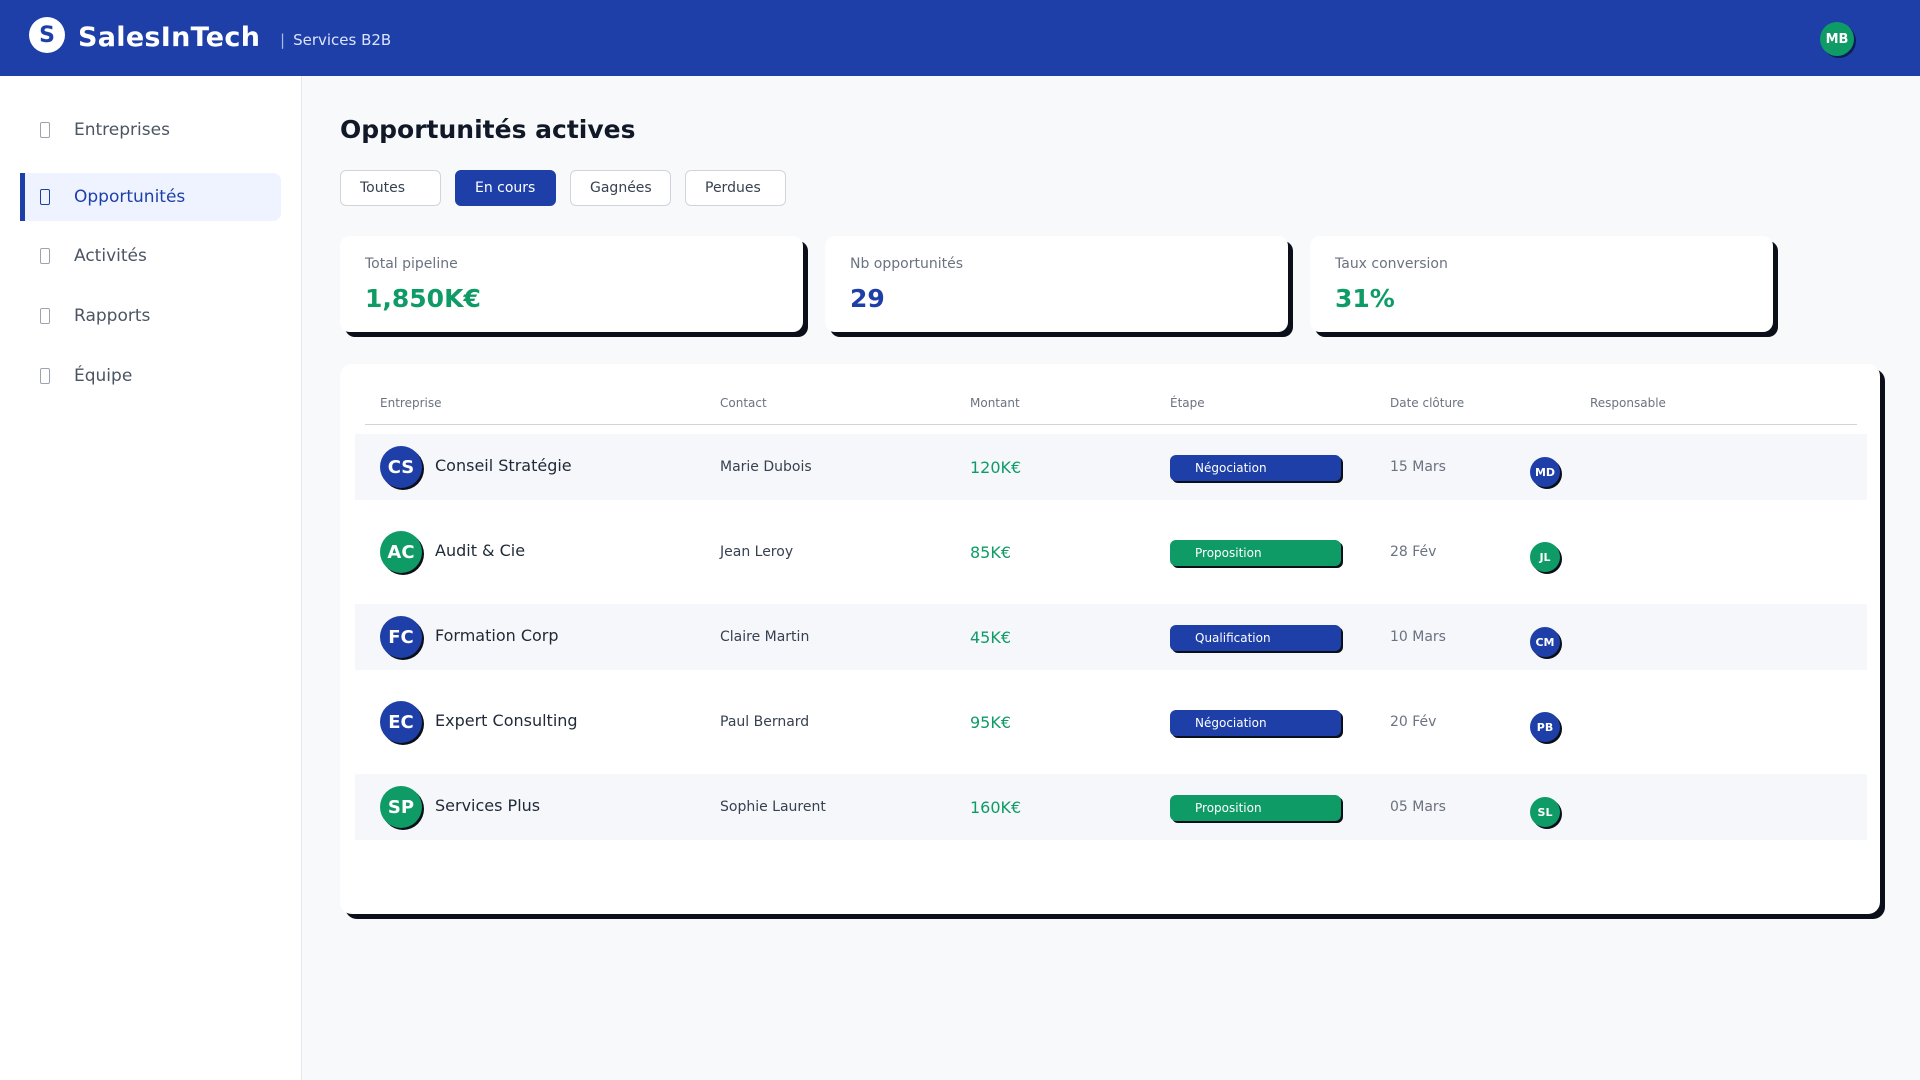  I want to click on user-avatar: MB, so click(1837, 39).